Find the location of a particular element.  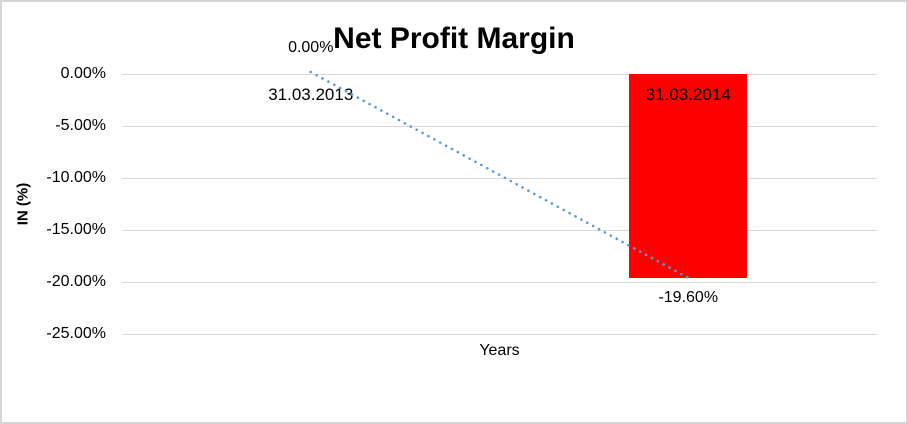

chart-title: Net Profit Margin is located at coordinates (454, 38).